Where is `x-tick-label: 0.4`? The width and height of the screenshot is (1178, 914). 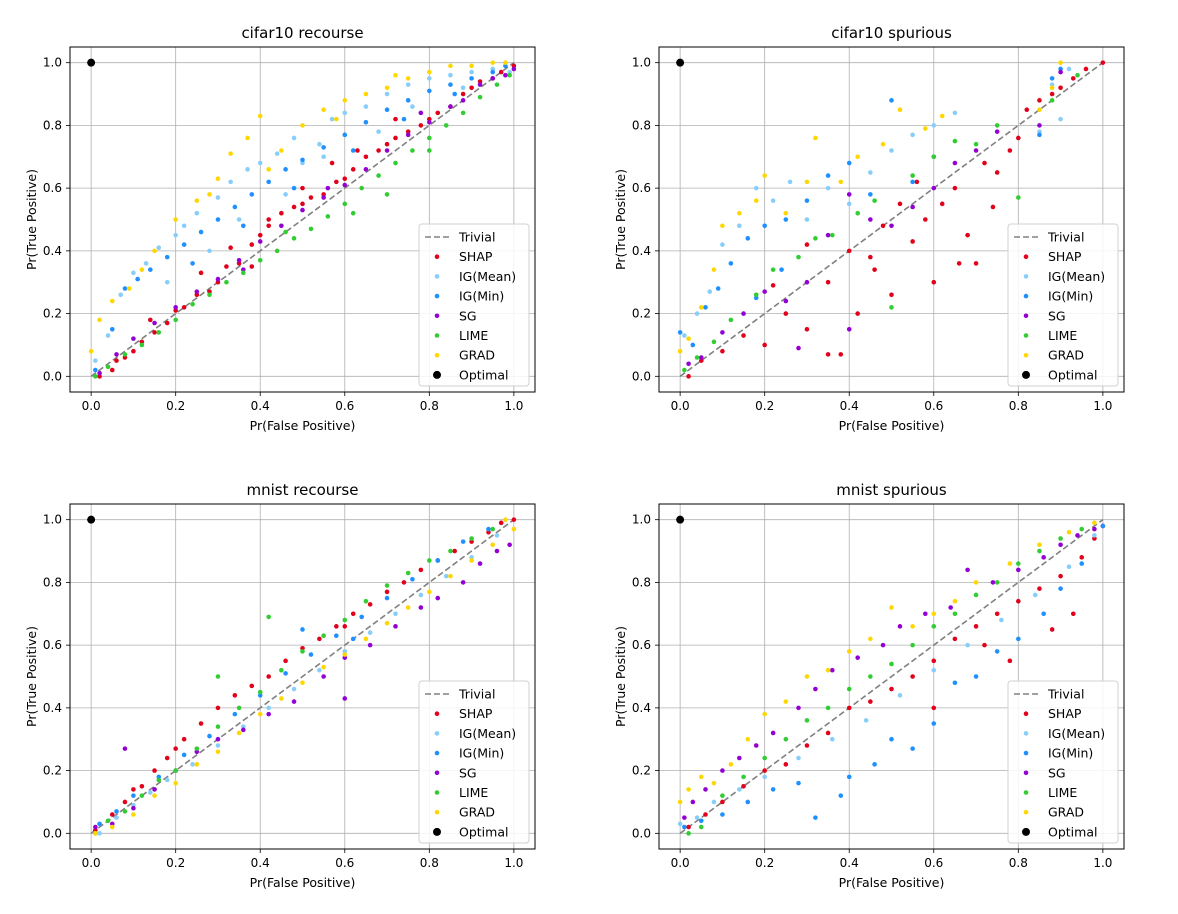
x-tick-label: 0.4 is located at coordinates (849, 863).